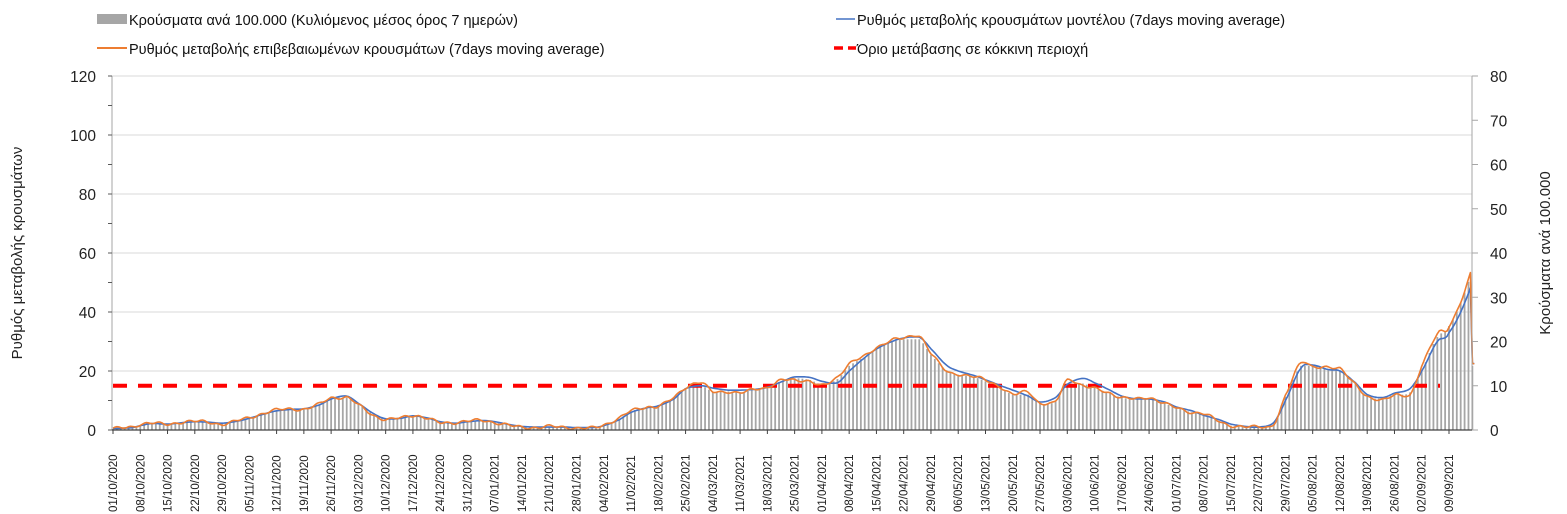 The image size is (1567, 514). I want to click on legend-item-threshold: Όριο μετάβασης σε κόκκινη περιοχή, so click(961, 50).